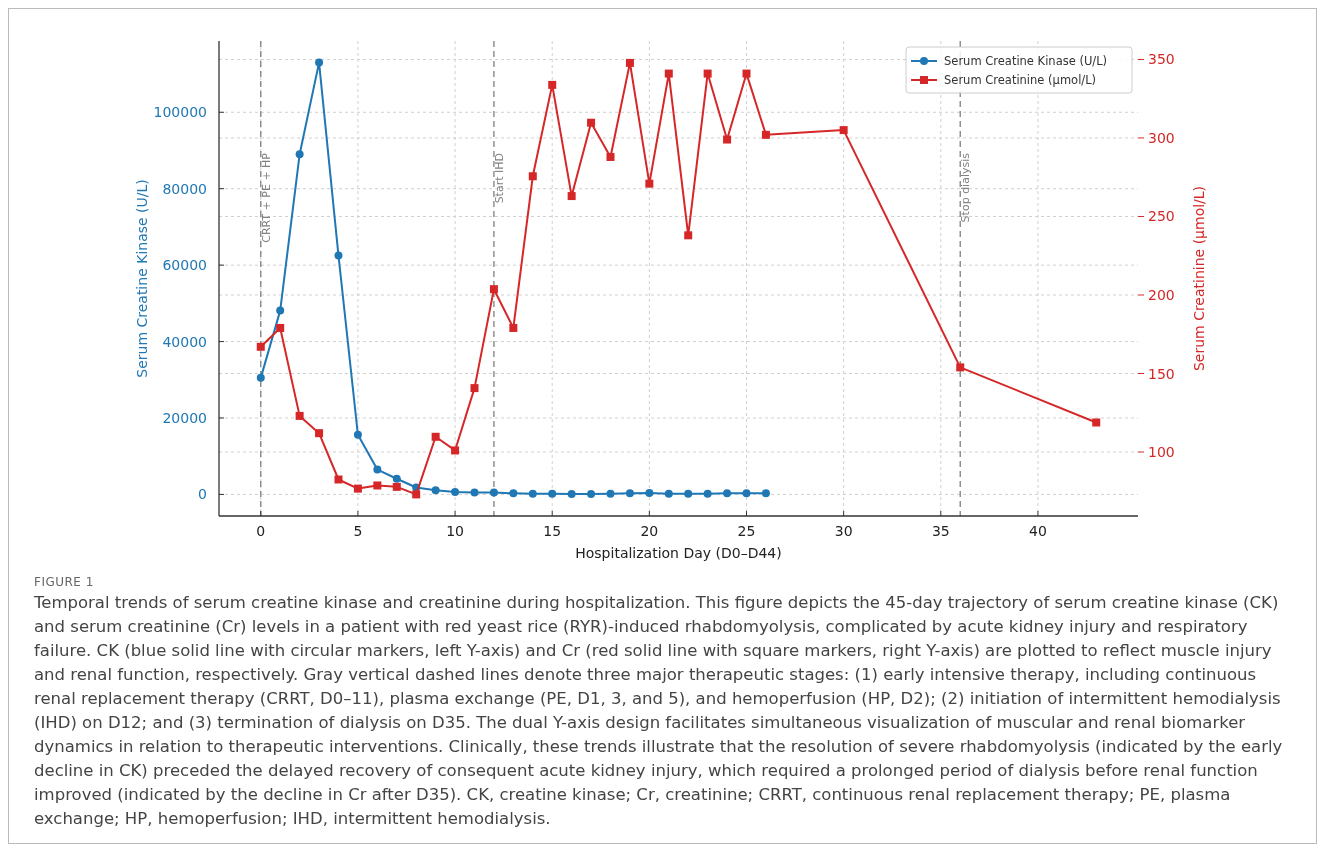 This screenshot has height=854, width=1325. Describe the element at coordinates (1161, 294) in the screenshot. I see `y2-tick-label: 200` at that location.